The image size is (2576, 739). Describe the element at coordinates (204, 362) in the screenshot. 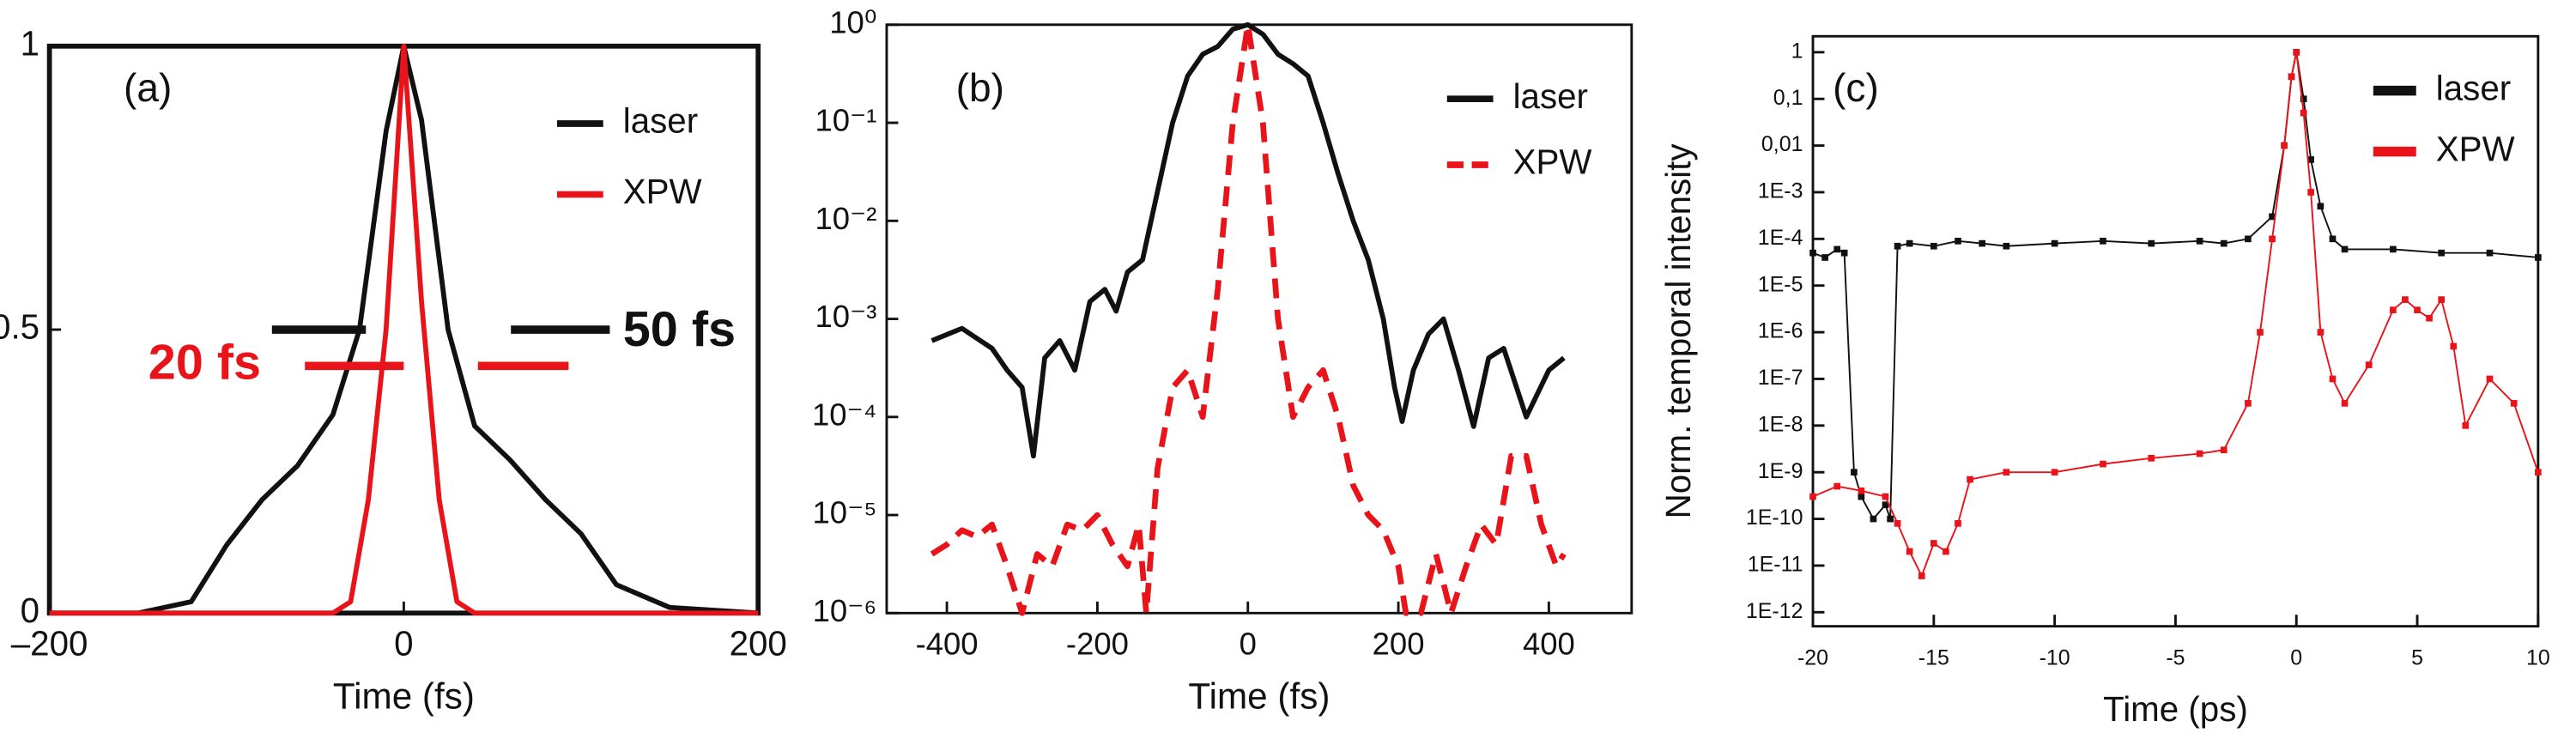

I see `annotation: 20 fs` at that location.